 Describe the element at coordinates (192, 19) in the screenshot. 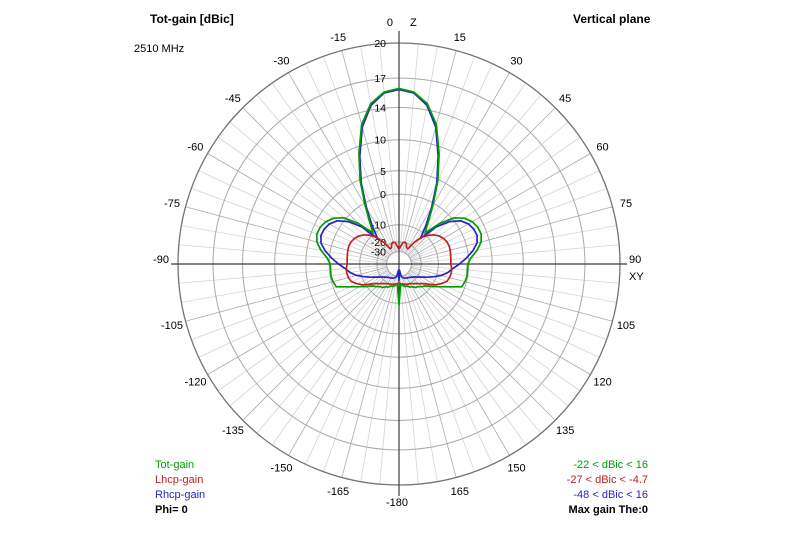

I see `page-title: Tot-gain [dBic]` at that location.